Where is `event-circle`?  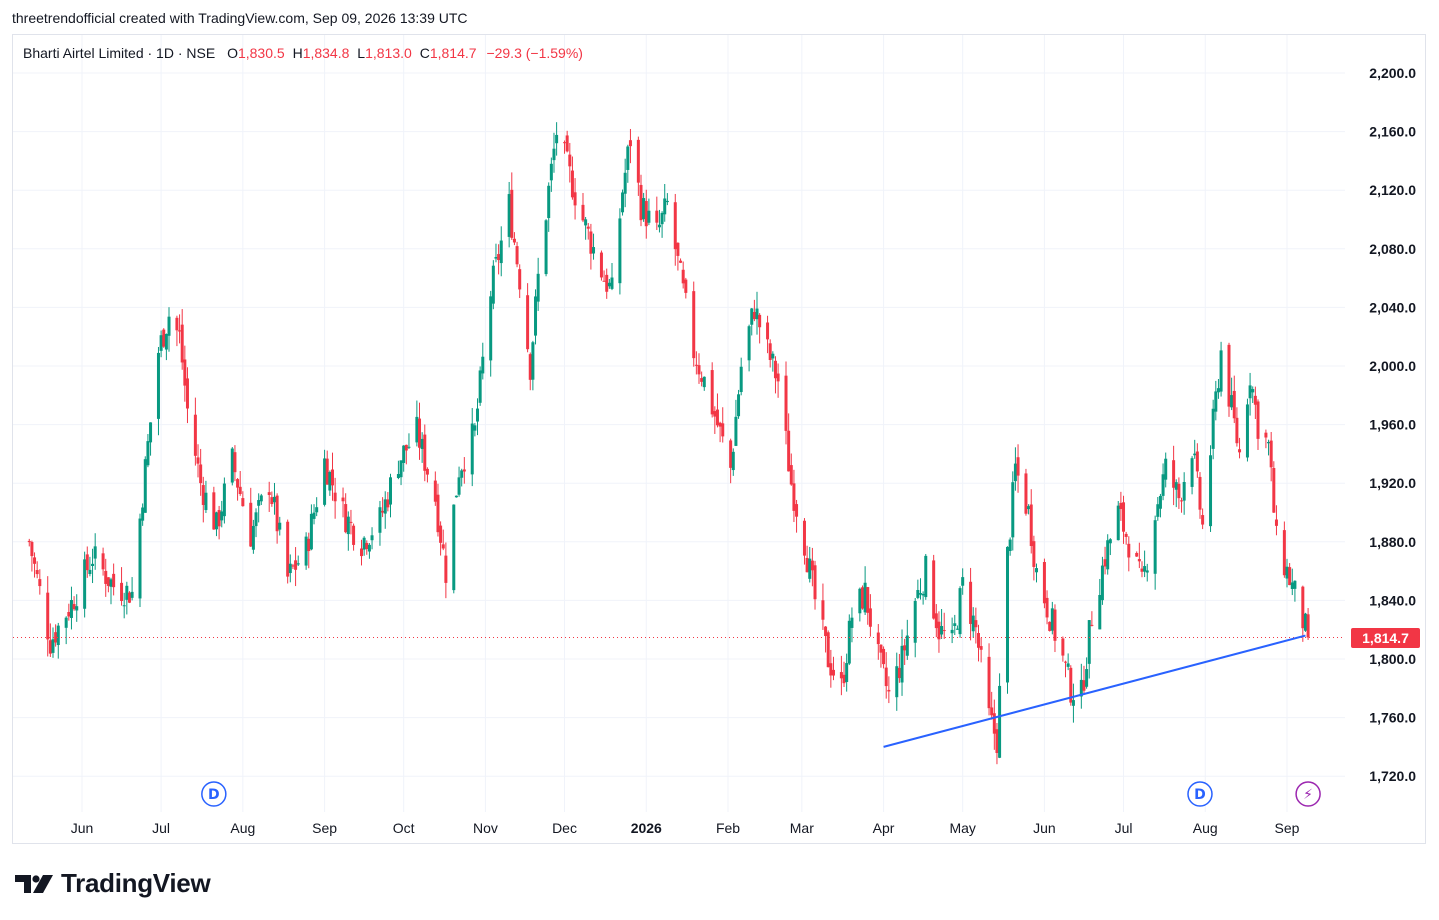
event-circle is located at coordinates (214, 794).